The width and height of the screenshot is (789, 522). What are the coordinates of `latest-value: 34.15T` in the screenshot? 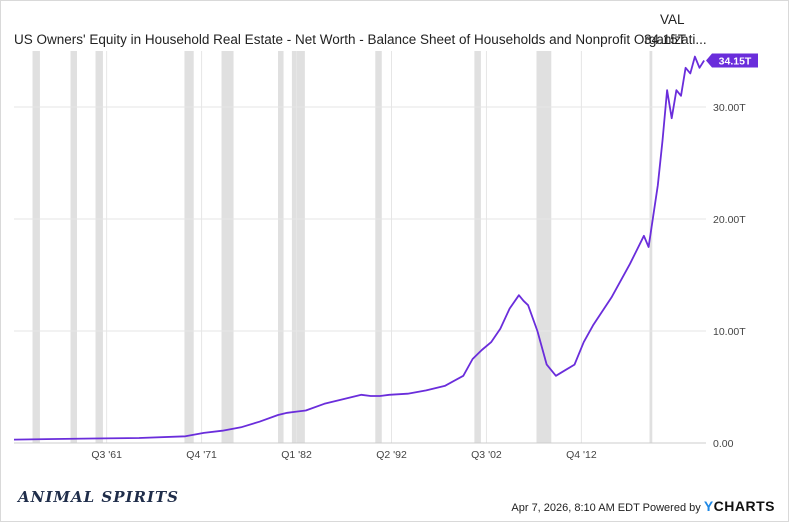 It's located at (665, 39).